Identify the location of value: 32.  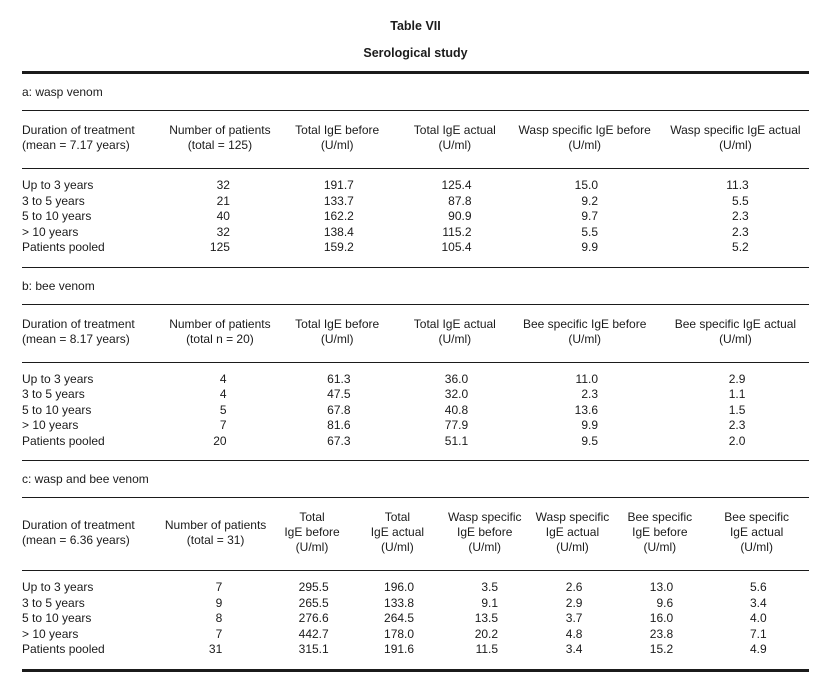
(223, 185).